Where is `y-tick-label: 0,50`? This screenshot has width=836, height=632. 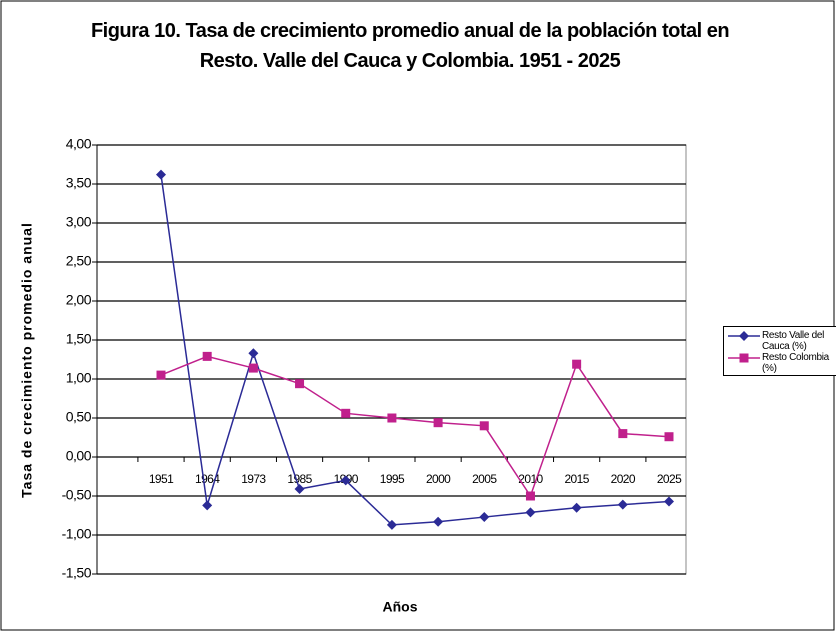
y-tick-label: 0,50 is located at coordinates (79, 417).